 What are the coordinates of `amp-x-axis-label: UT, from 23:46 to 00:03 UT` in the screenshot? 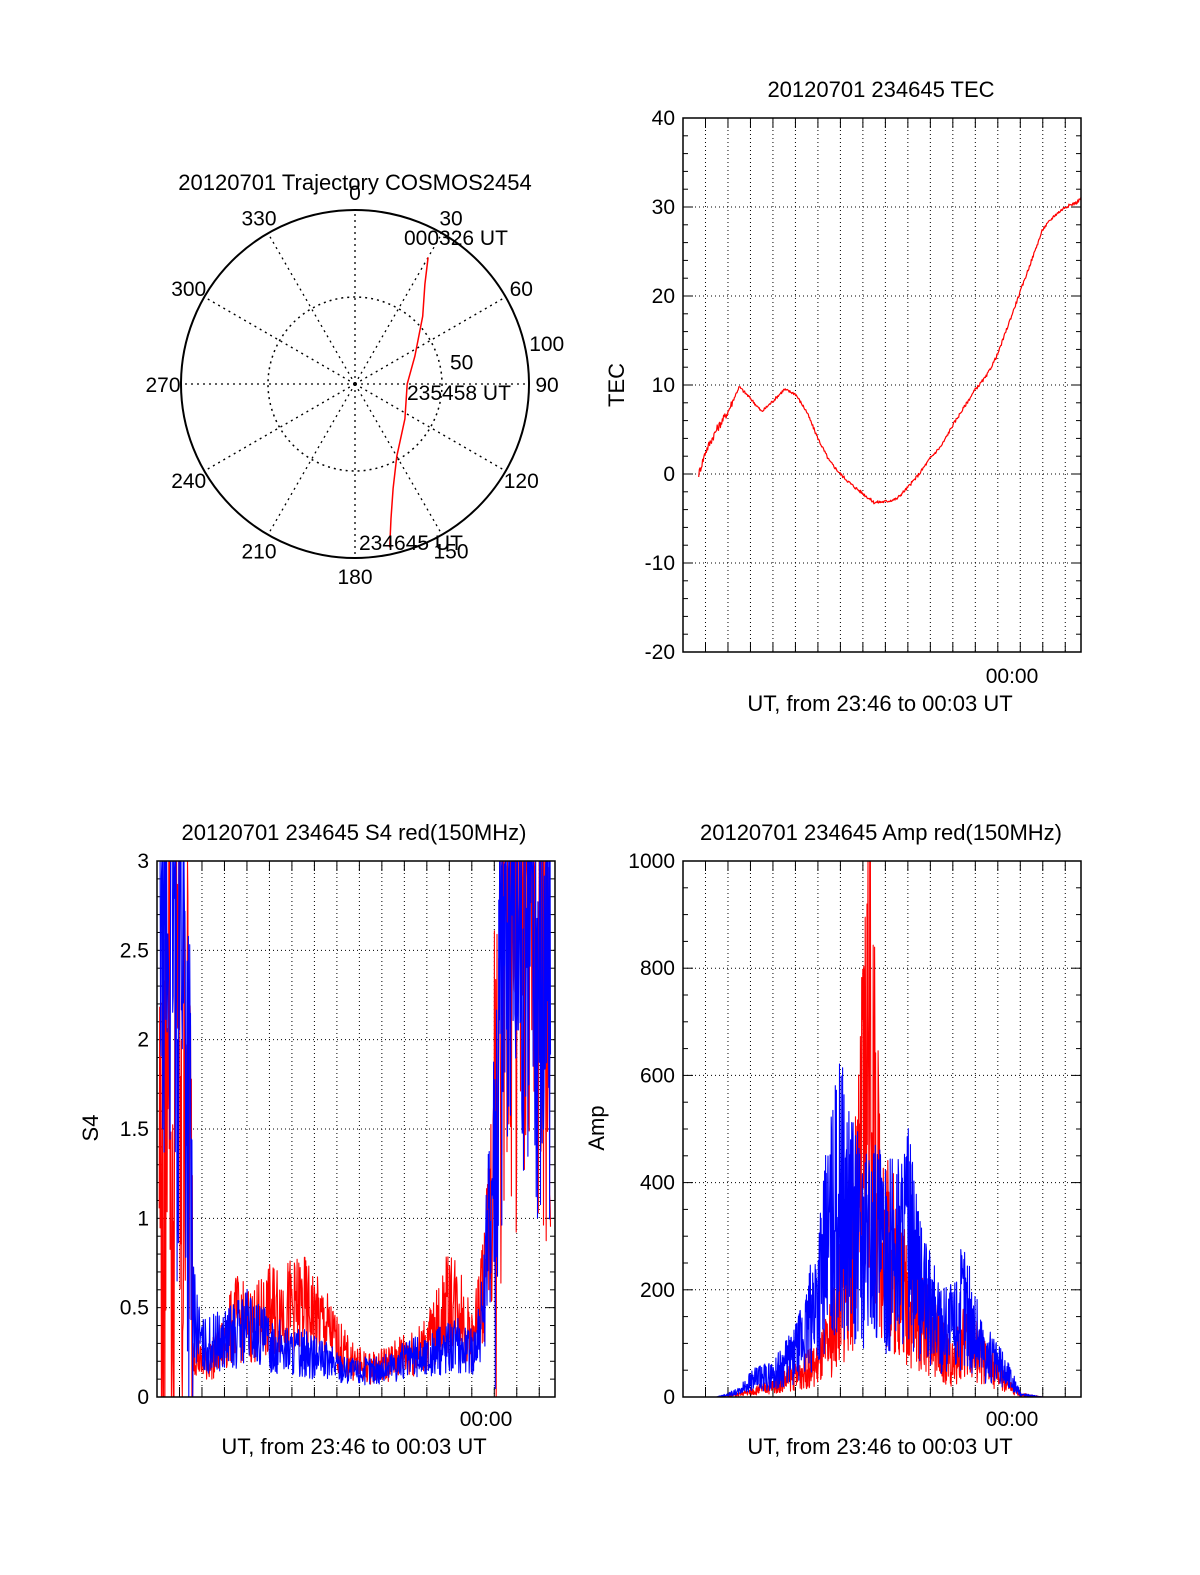 It's located at (879, 1446).